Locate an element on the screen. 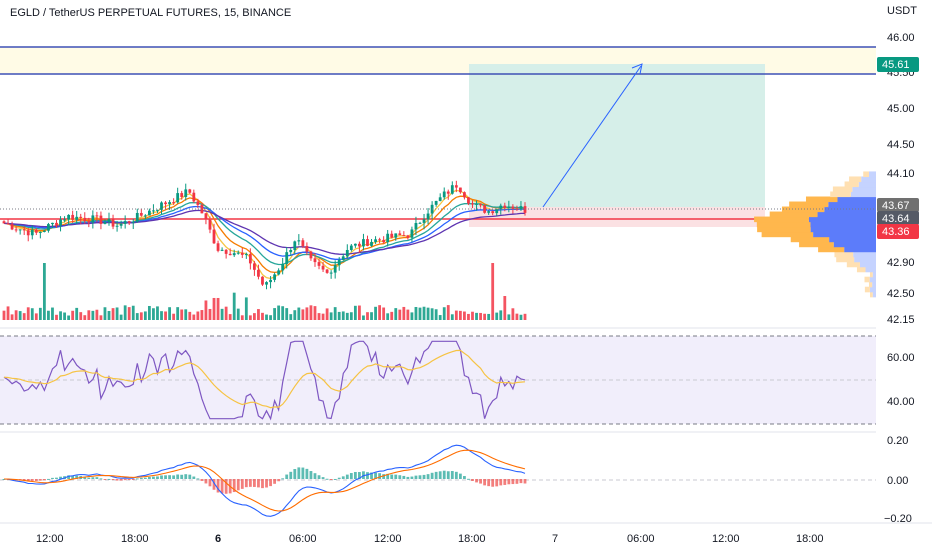  volume-bars is located at coordinates (264, 291).